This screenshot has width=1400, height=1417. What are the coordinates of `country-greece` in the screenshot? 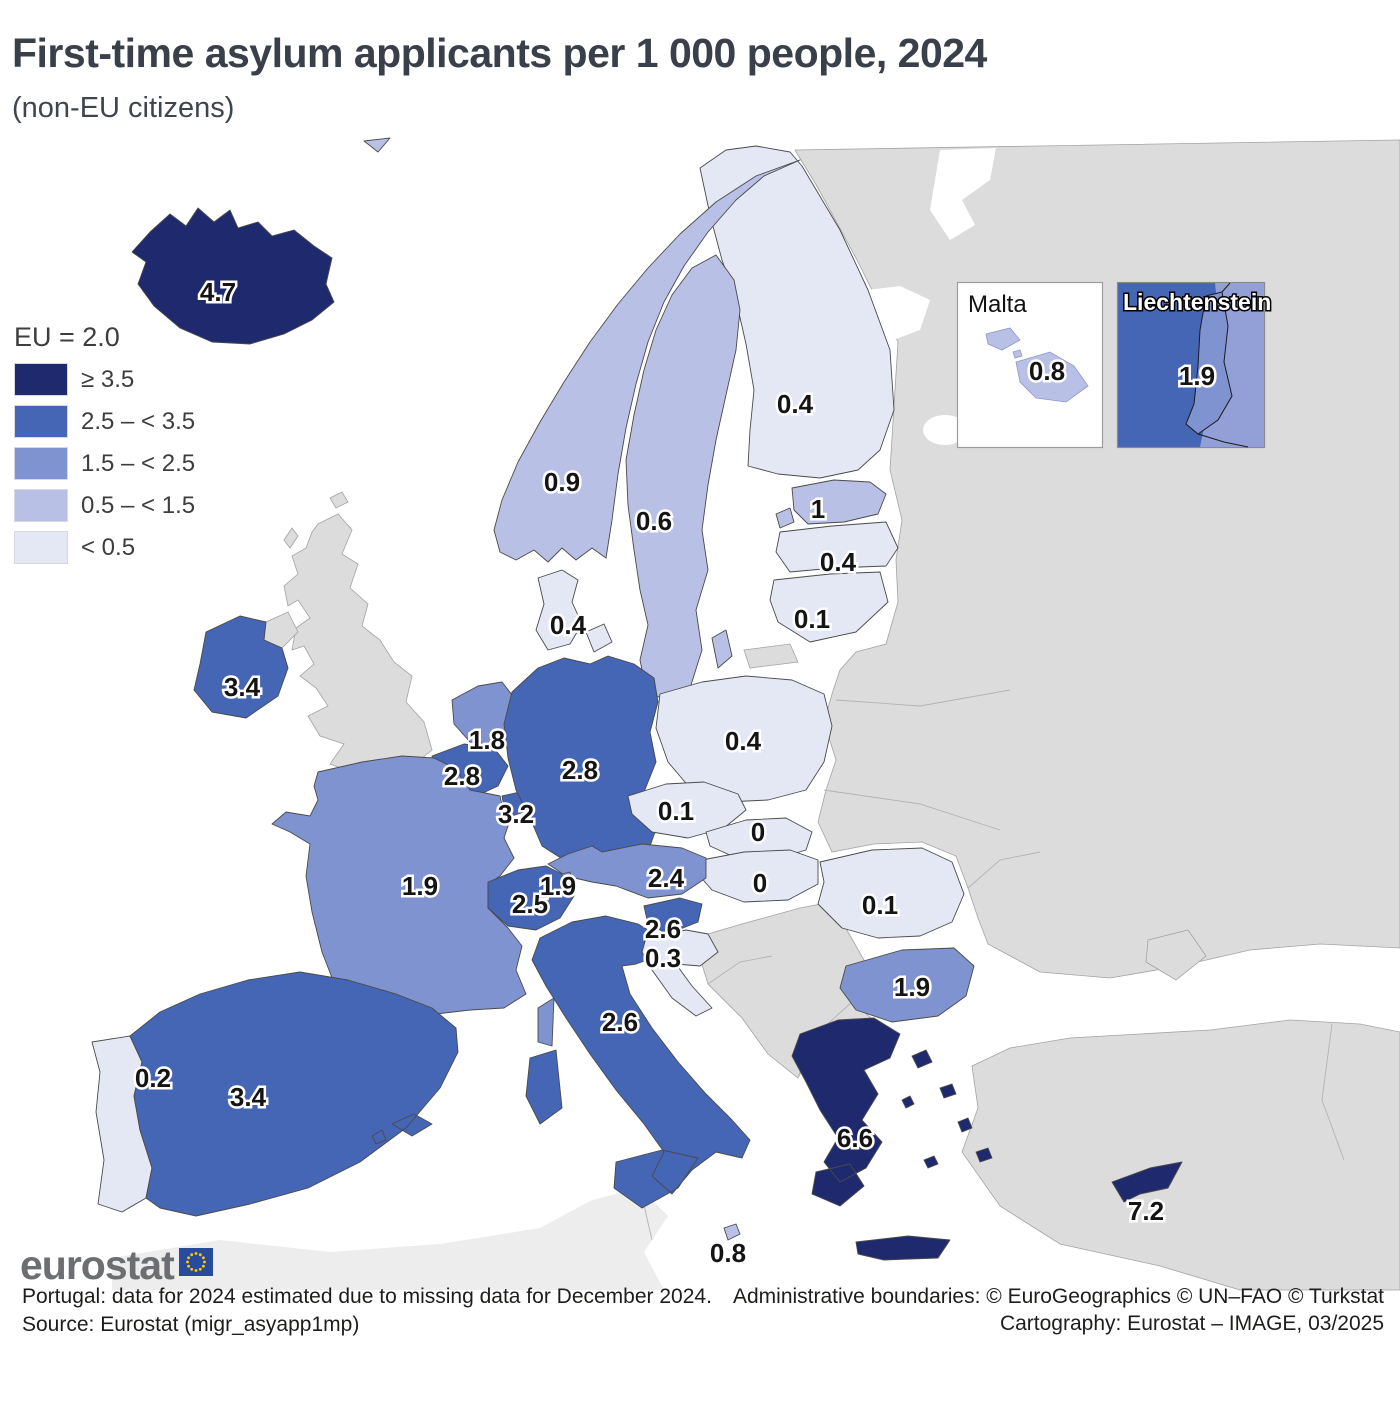 It's located at (892, 1139).